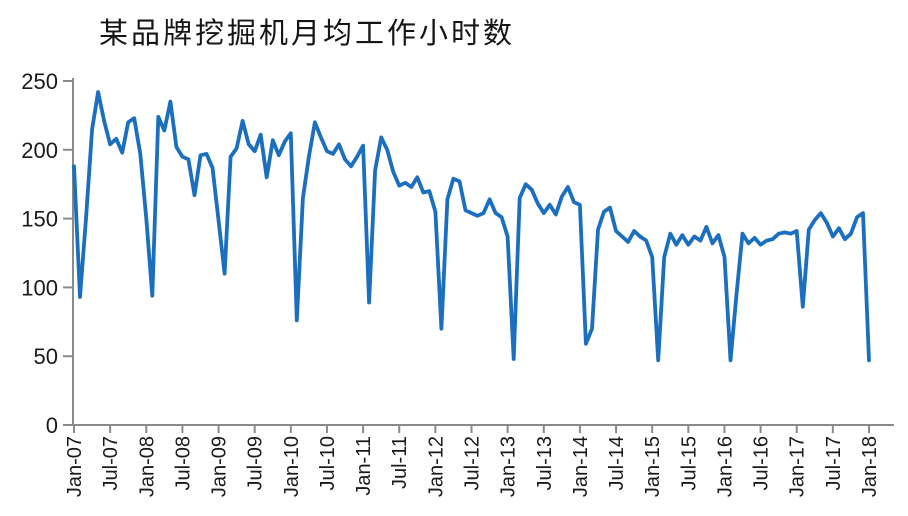 The width and height of the screenshot is (908, 516). Describe the element at coordinates (509, 466) in the screenshot. I see `x-tick-label: Jan-13` at that location.